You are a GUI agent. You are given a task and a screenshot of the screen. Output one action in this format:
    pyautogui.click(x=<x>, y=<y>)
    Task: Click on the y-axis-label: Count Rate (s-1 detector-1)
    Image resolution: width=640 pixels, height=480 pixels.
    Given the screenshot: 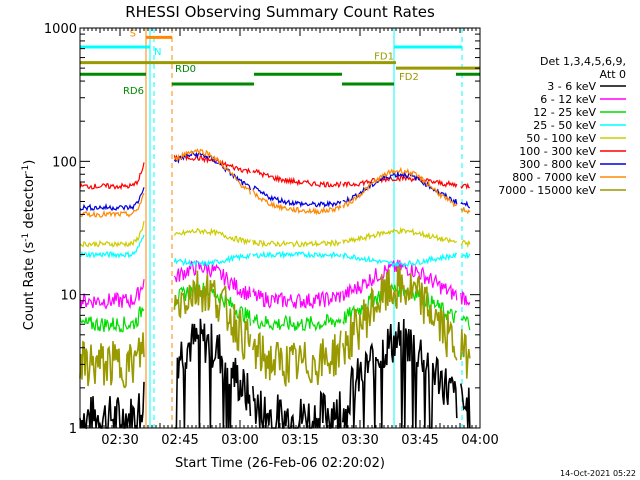 What is the action you would take?
    pyautogui.click(x=29, y=245)
    